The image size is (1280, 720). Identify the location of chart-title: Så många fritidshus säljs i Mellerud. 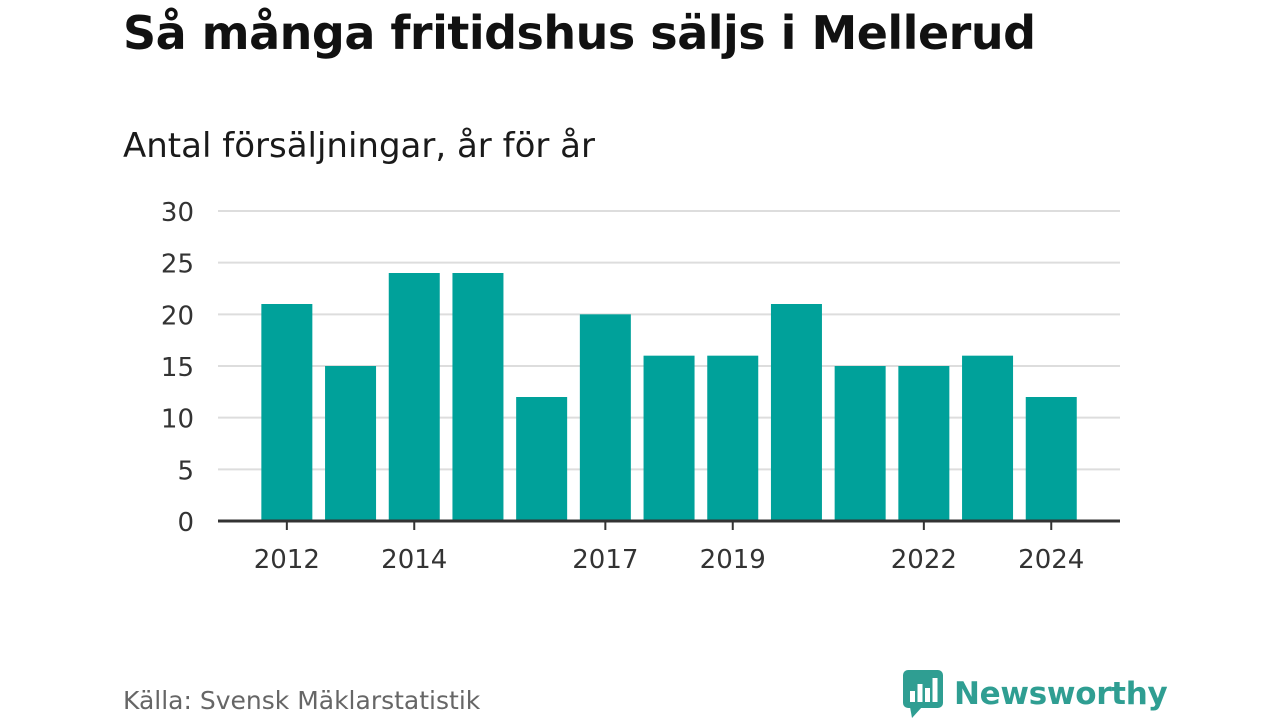
(579, 33).